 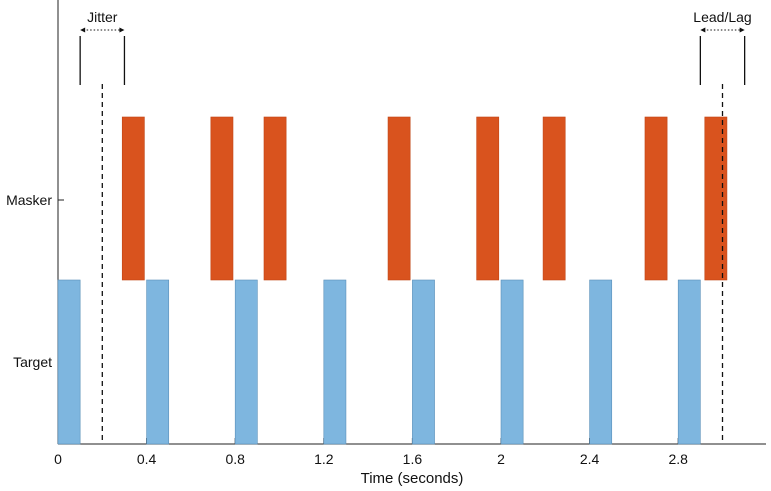 What do you see at coordinates (29, 200) in the screenshot?
I see `y-label-masker: Masker` at bounding box center [29, 200].